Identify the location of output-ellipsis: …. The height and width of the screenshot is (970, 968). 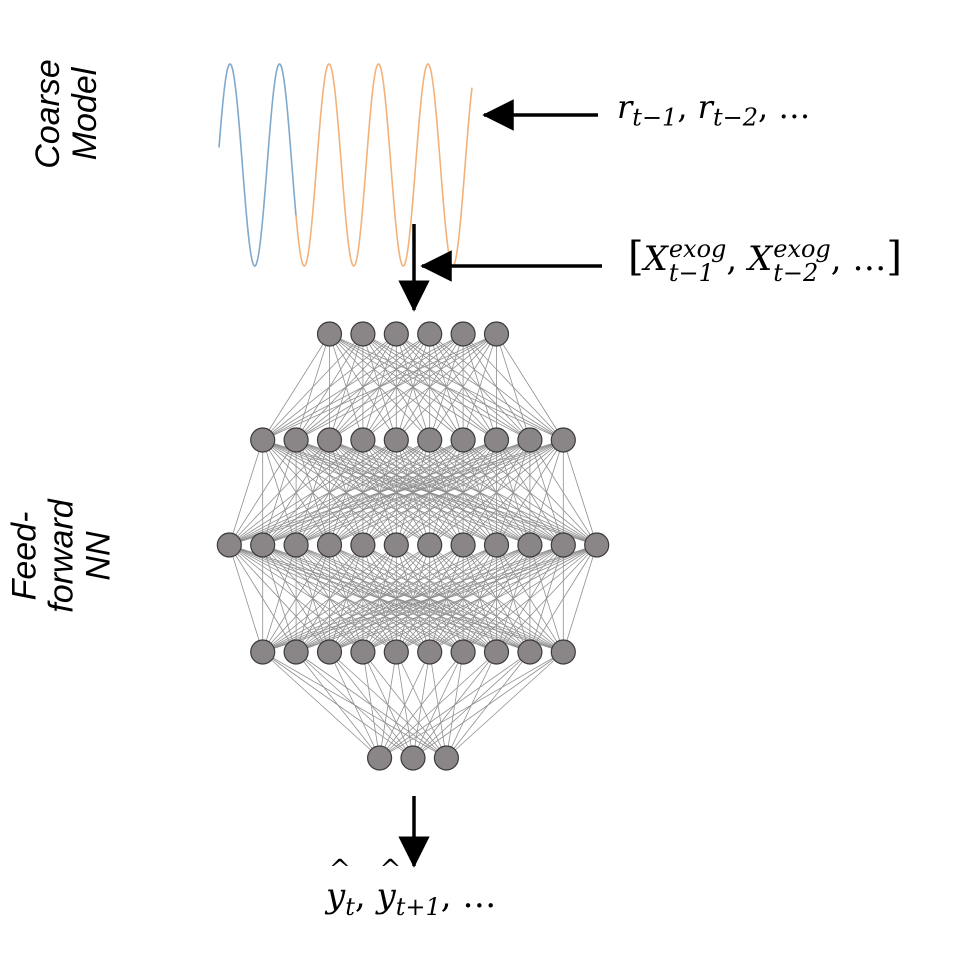
(479, 896).